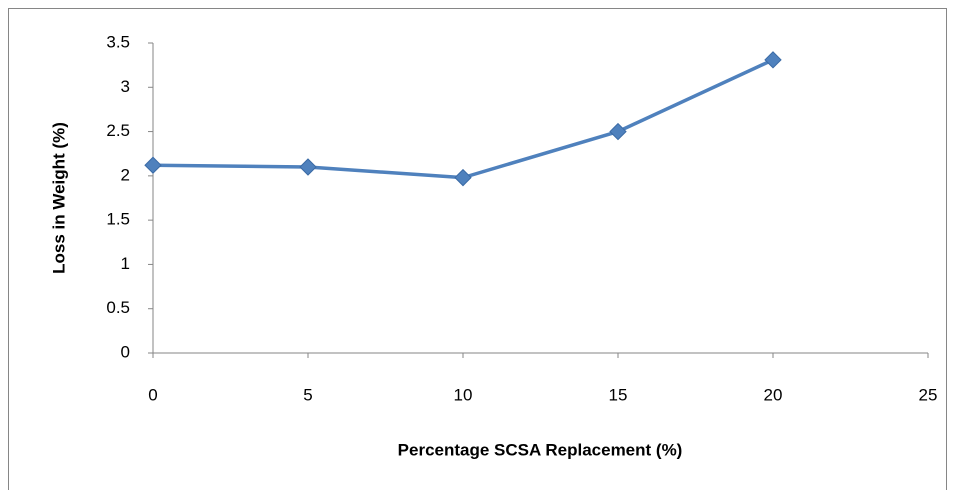 This screenshot has width=957, height=490. What do you see at coordinates (152, 394) in the screenshot?
I see `x-tick-label: 0` at bounding box center [152, 394].